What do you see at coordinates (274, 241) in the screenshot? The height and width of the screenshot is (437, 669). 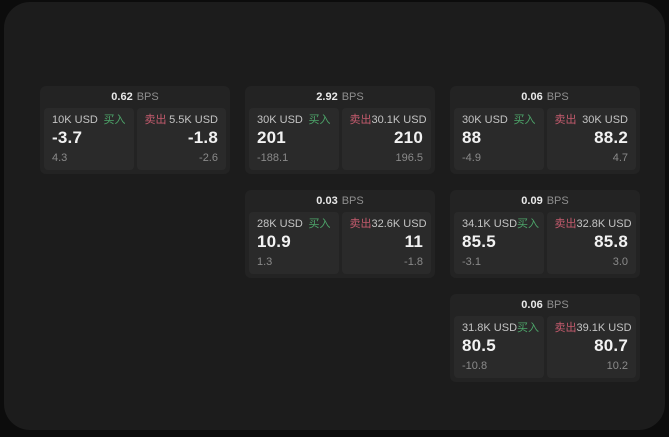 I see `buy-price: 10.9` at bounding box center [274, 241].